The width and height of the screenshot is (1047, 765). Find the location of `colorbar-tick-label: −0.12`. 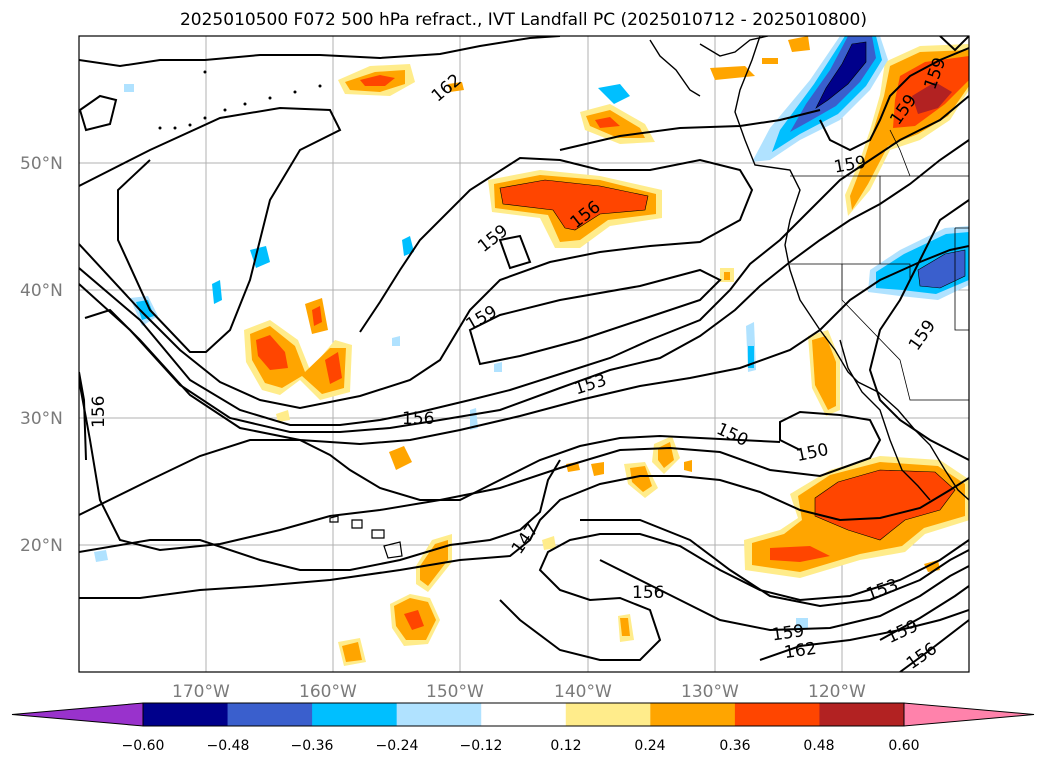

colorbar-tick-label: −0.12 is located at coordinates (481, 746).